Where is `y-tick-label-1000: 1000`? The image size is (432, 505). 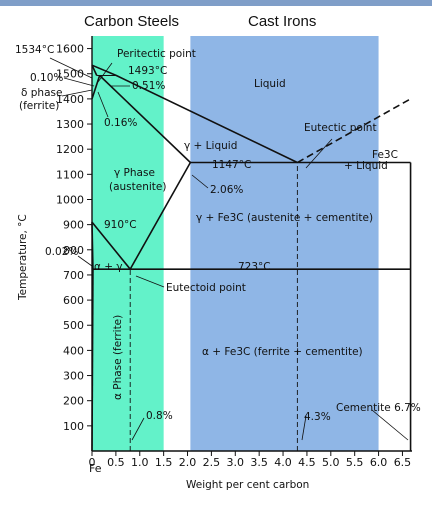 y-tick-label-1000: 1000 is located at coordinates (70, 199).